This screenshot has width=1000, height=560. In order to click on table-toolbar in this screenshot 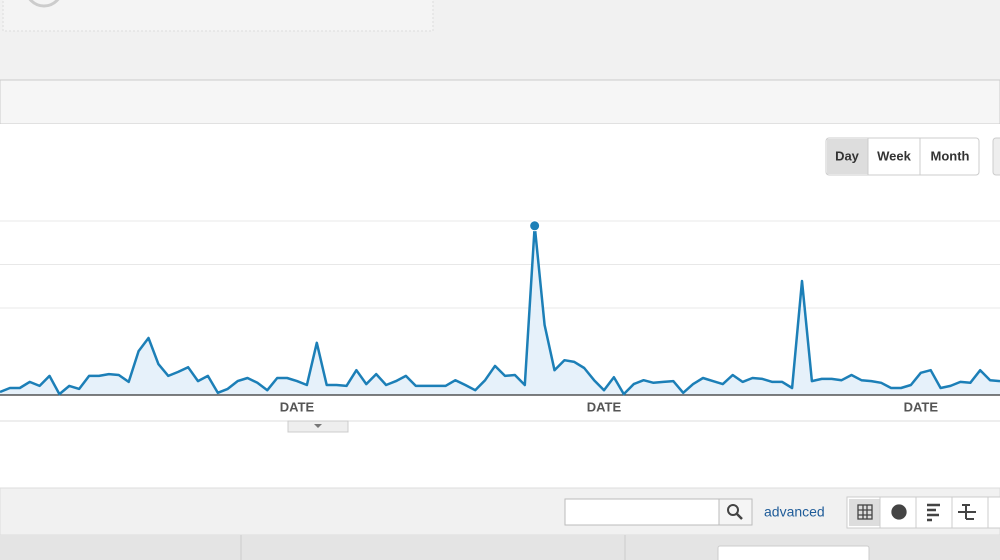, I will do `click(500, 511)`.